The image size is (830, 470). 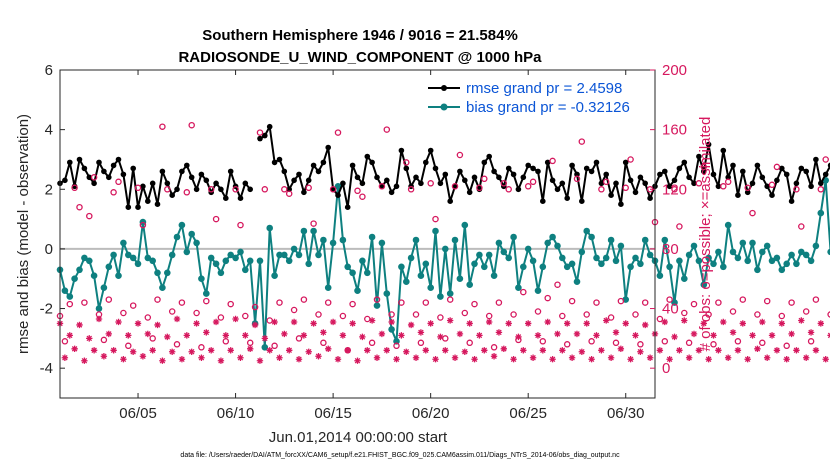 What do you see at coordinates (52, 219) in the screenshot?
I see `y-axis-left: -4 -2 0 2 4 6` at bounding box center [52, 219].